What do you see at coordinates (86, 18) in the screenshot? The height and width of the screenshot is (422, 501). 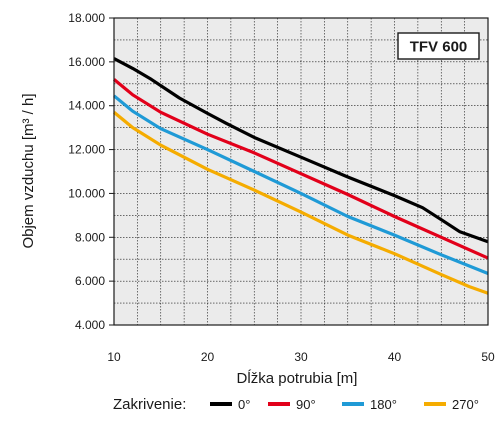 I see `y-tick-label: 18.000` at bounding box center [86, 18].